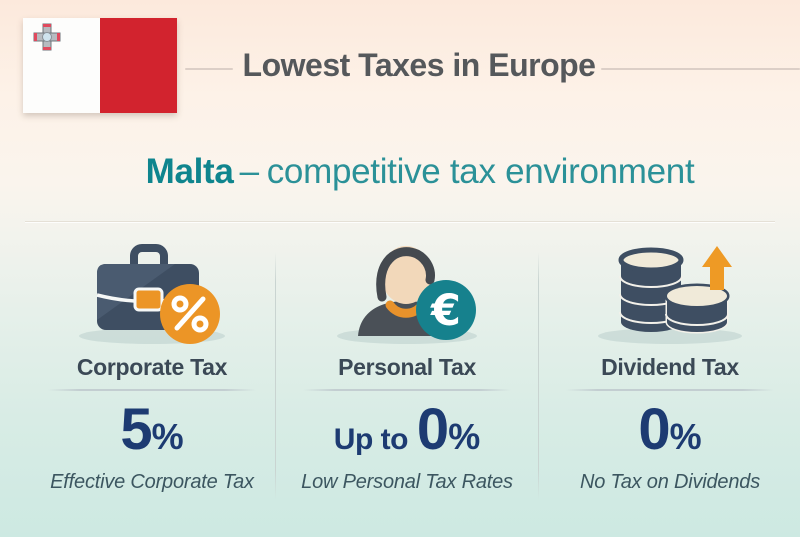 The image size is (800, 537). Describe the element at coordinates (189, 171) in the screenshot. I see `subtitle-country: Malta` at that location.